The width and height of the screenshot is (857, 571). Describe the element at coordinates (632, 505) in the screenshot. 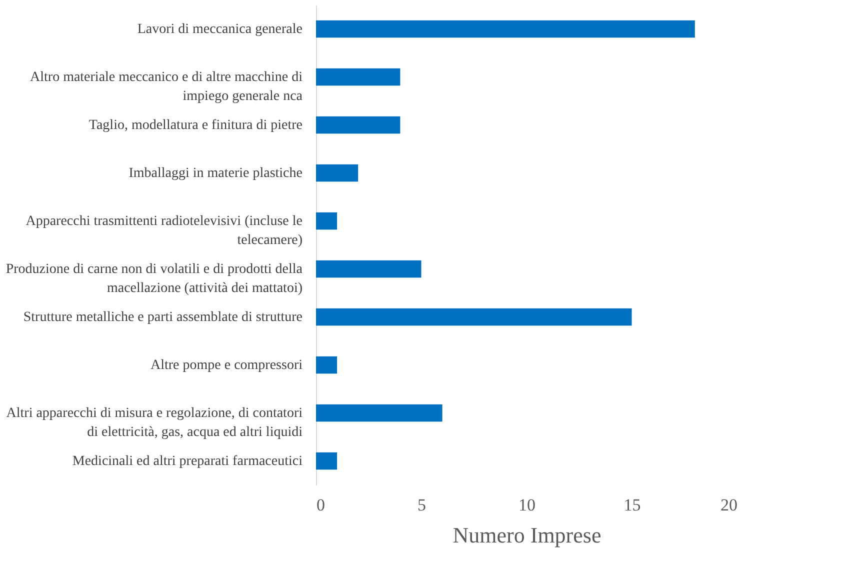

I see `x-tick-label: 15` at that location.